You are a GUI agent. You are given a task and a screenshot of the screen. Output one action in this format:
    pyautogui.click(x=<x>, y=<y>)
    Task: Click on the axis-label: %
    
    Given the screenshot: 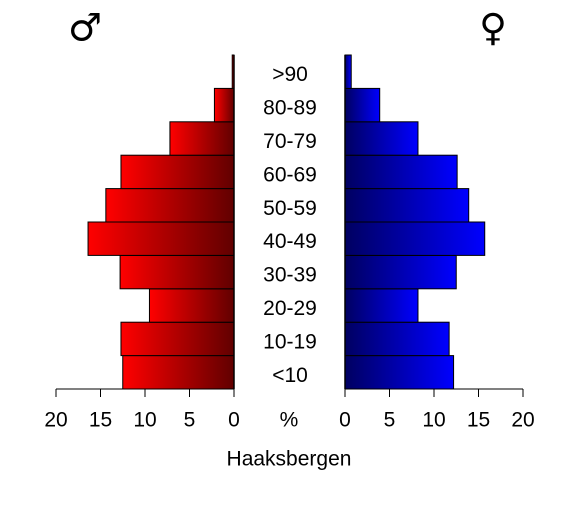 What is the action you would take?
    pyautogui.click(x=289, y=420)
    